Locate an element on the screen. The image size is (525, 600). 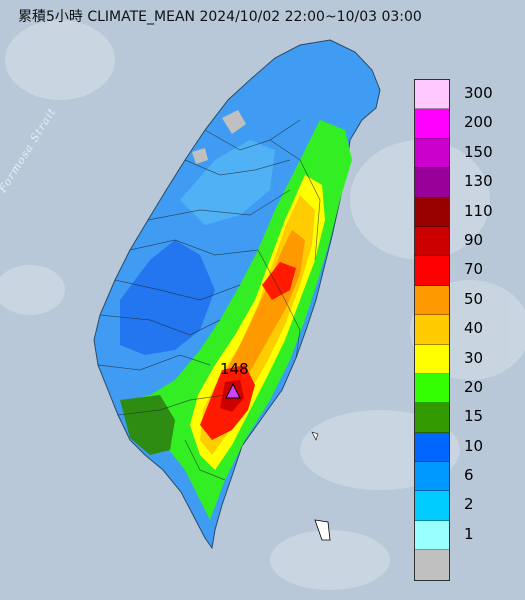
small-islet is located at coordinates (315, 436).